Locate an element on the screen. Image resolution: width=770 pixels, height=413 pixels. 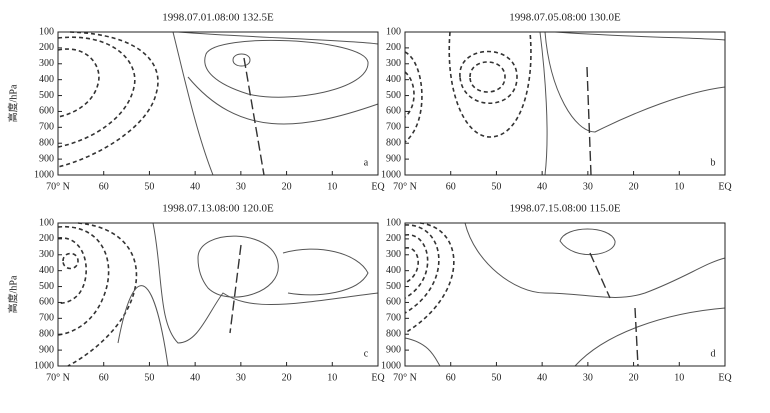
panel-label: a is located at coordinates (366, 162).